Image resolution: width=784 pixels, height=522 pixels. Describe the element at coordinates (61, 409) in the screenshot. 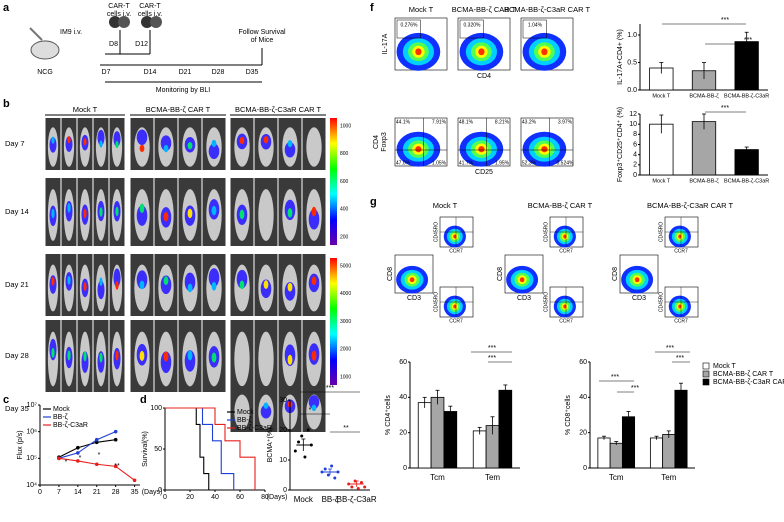

I see `legend-label: Mock` at that location.